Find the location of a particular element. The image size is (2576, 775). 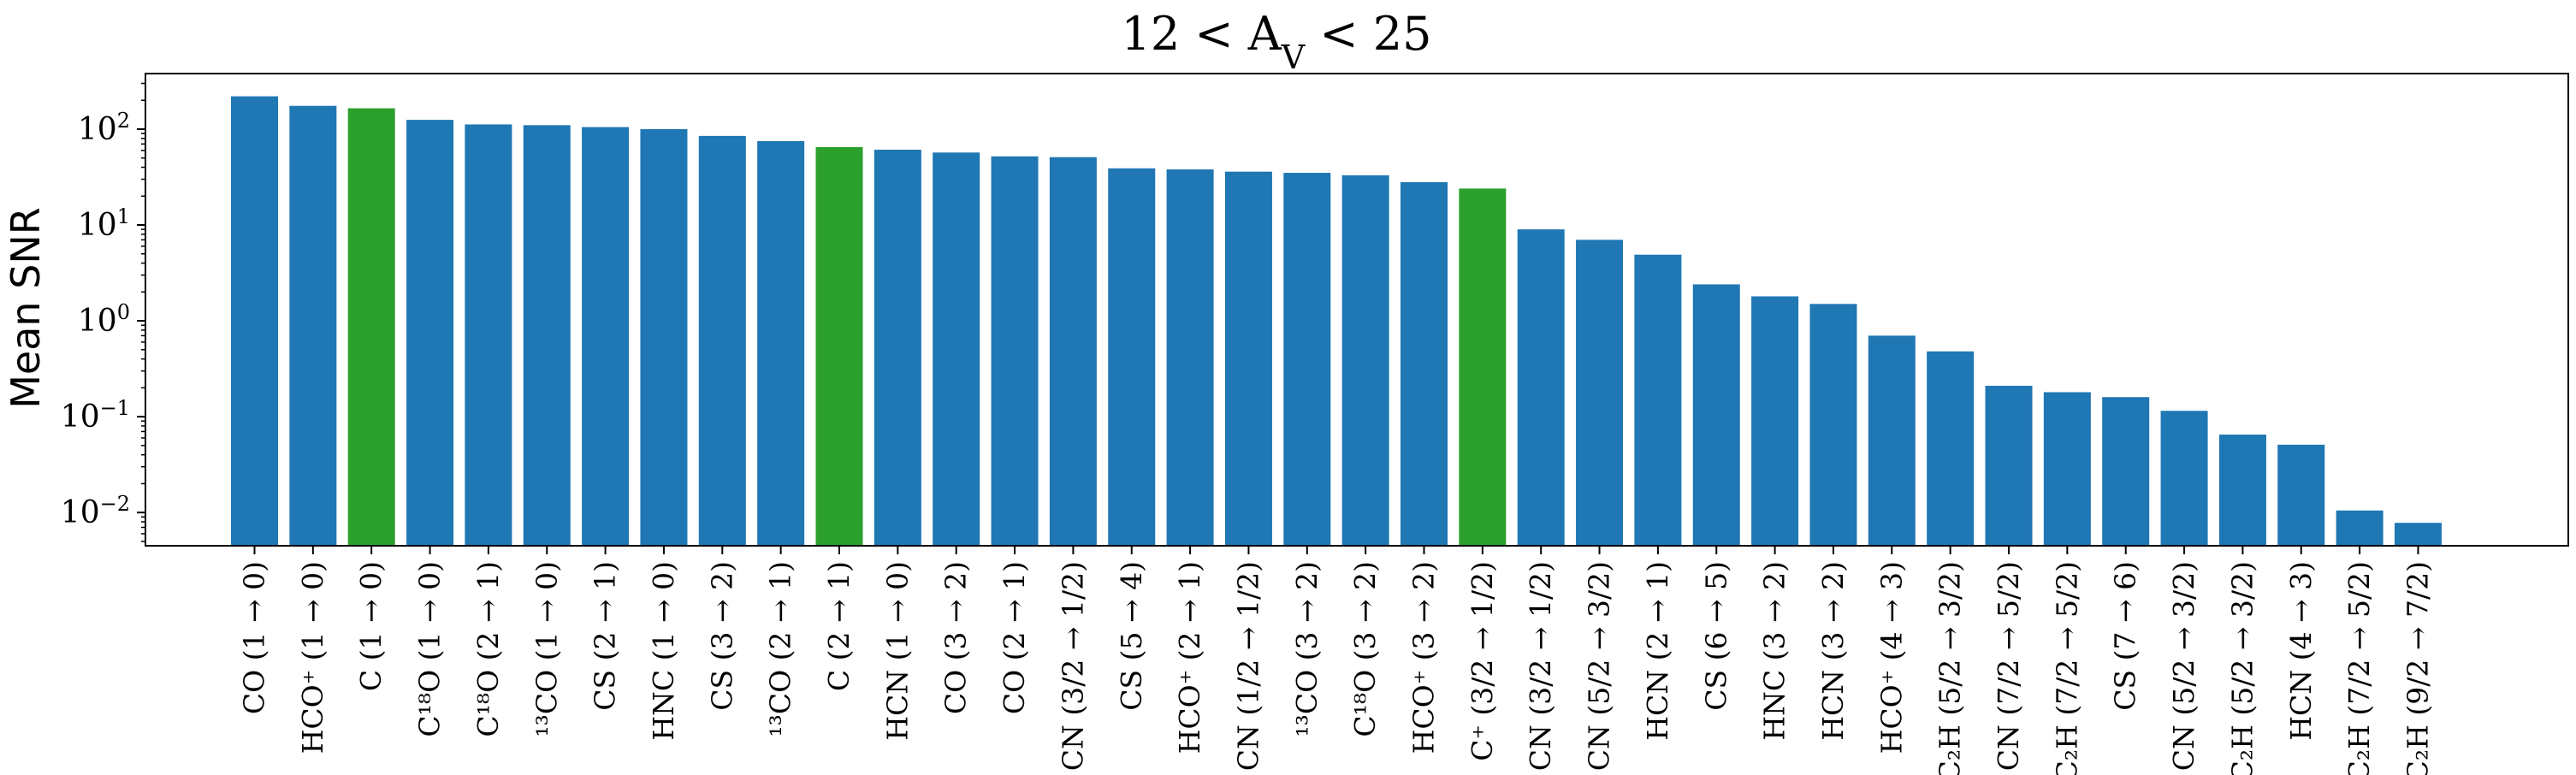

x-tick-label: CO (1 → 0) is located at coordinates (254, 637).